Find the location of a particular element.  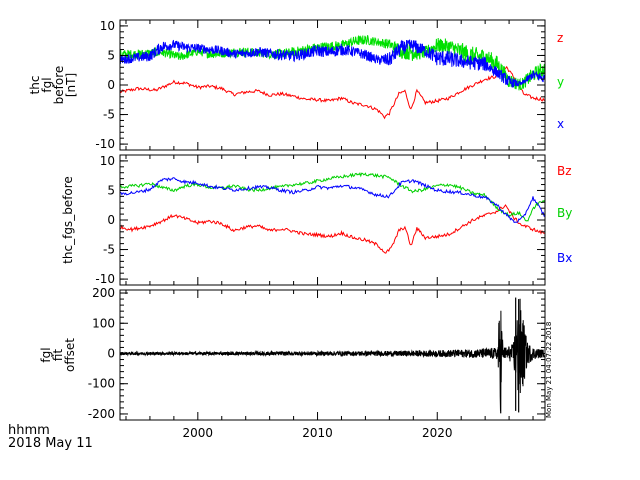

timestamp-label: Mon May 21 04:07:22 2018 is located at coordinates (549, 370).